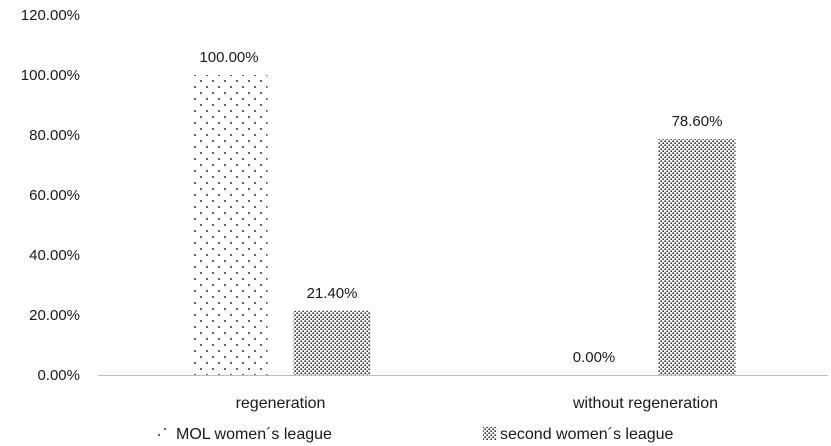  Describe the element at coordinates (54, 315) in the screenshot. I see `y-tick-label: 20.00%` at that location.